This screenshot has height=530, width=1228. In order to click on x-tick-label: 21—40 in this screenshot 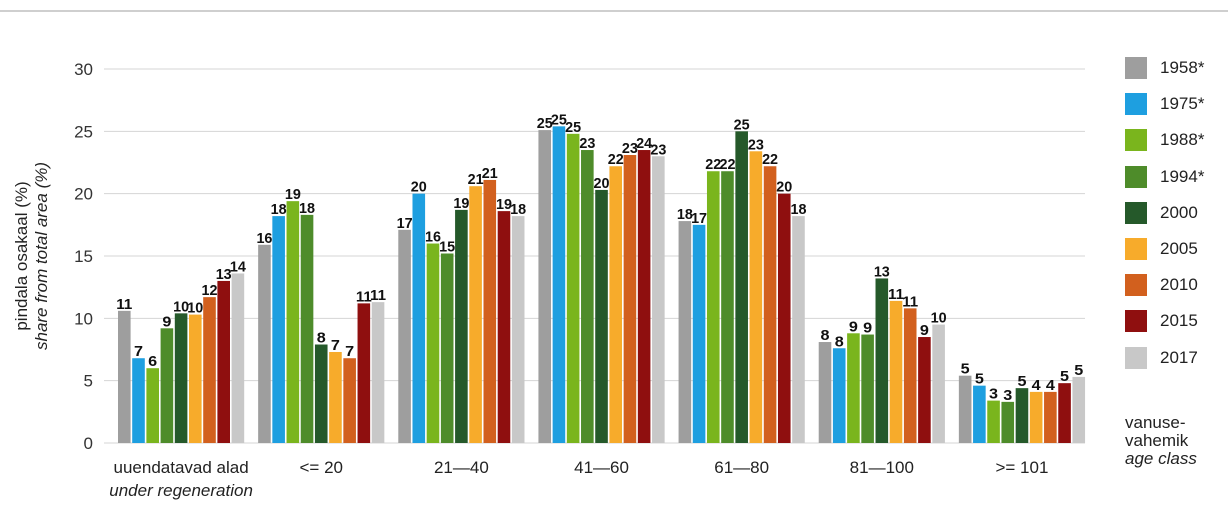, I will do `click(461, 467)`.